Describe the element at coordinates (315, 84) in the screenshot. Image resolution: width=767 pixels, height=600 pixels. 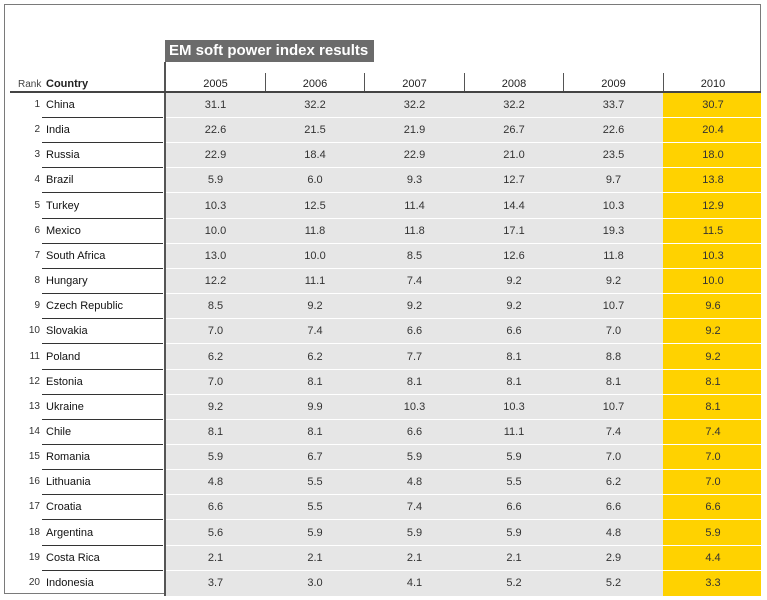
I see `year-header-2006: 2006` at that location.